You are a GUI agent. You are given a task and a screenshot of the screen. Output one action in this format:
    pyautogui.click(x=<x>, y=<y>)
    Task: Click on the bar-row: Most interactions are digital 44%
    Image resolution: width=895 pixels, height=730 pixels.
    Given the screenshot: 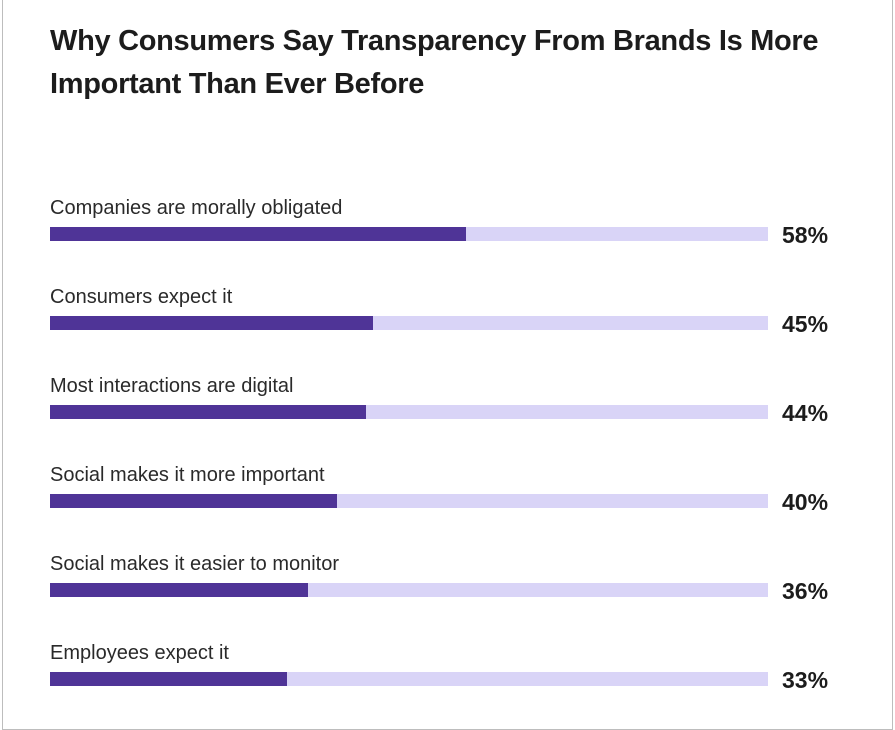 What is the action you would take?
    pyautogui.click(x=450, y=405)
    